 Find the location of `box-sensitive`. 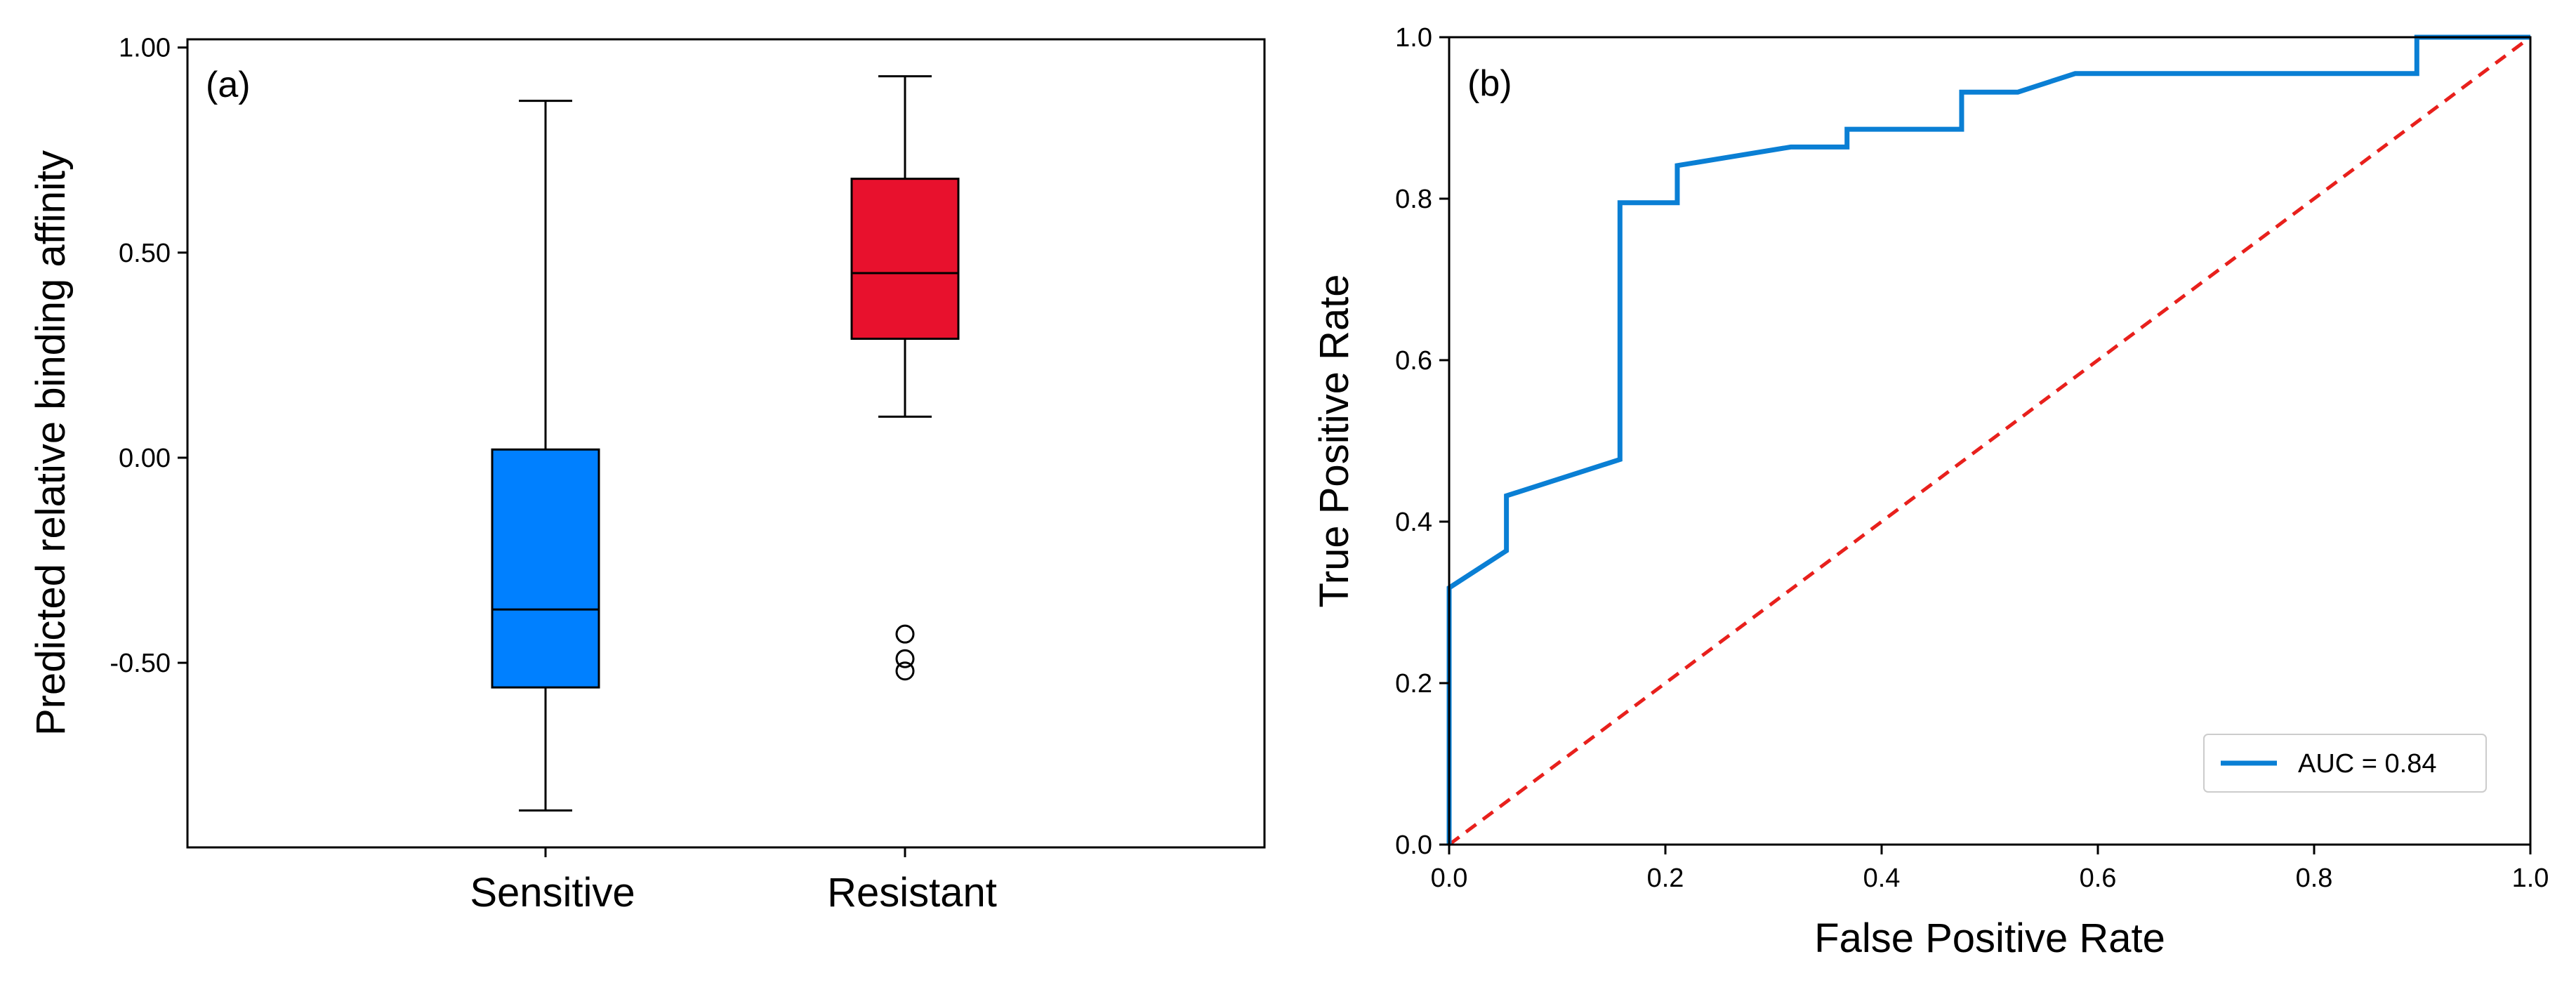

box-sensitive is located at coordinates (545, 568).